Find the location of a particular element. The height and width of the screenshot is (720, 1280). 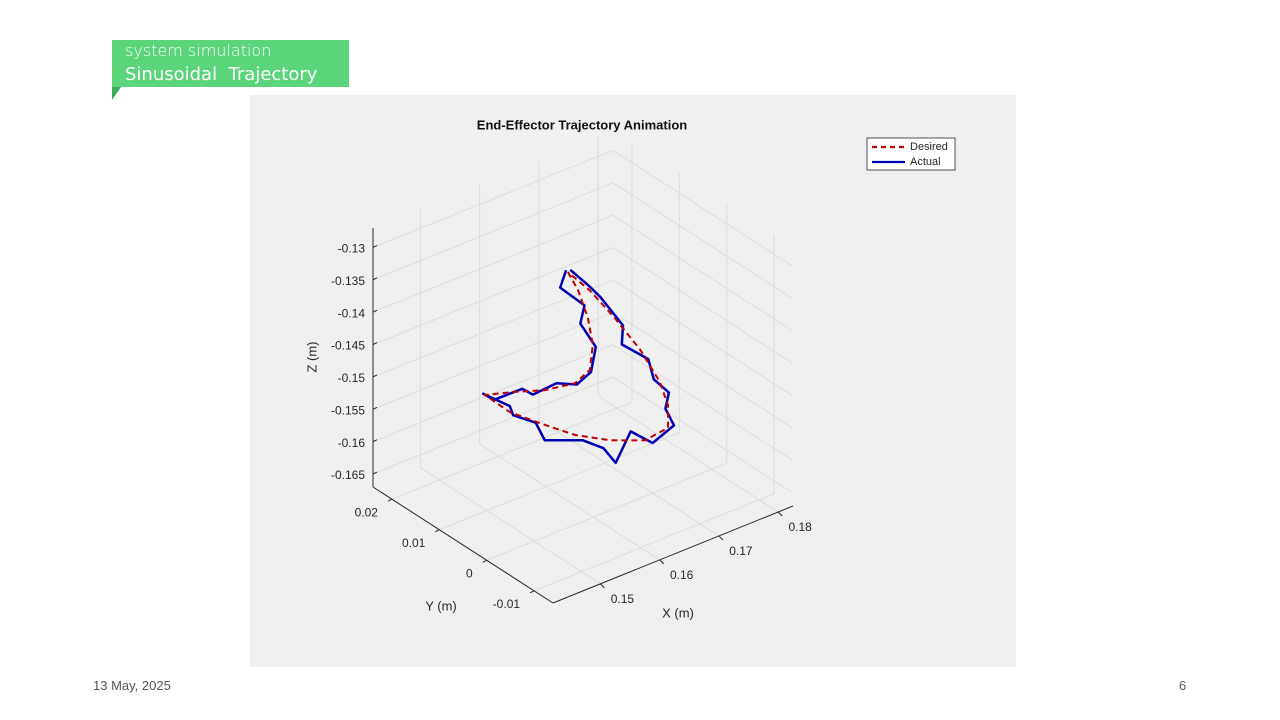

z-tick-label: -0.135 is located at coordinates (348, 281).